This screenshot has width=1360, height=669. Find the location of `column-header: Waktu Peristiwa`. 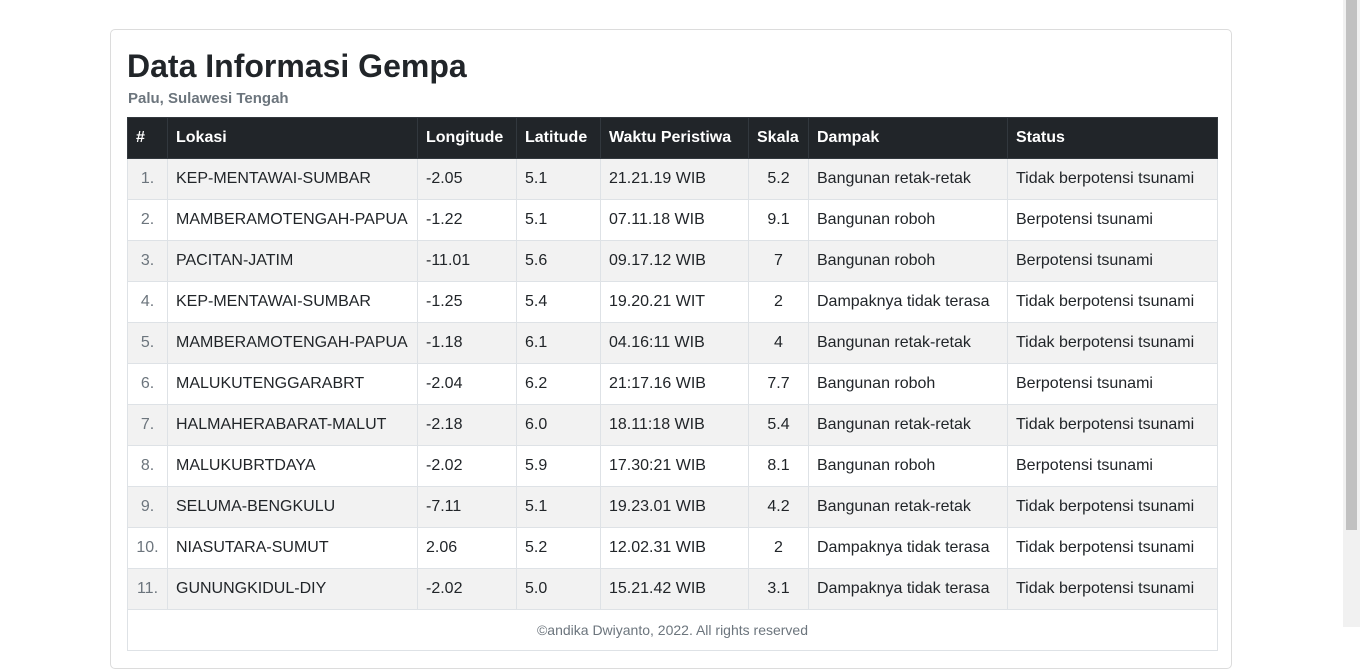

column-header: Waktu Peristiwa is located at coordinates (674, 138).